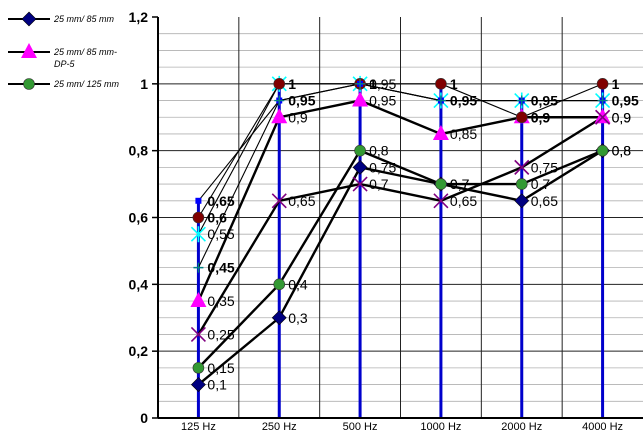 The image size is (643, 432). Describe the element at coordinates (521, 426) in the screenshot. I see `x-tick-label: 2000 Hz` at that location.